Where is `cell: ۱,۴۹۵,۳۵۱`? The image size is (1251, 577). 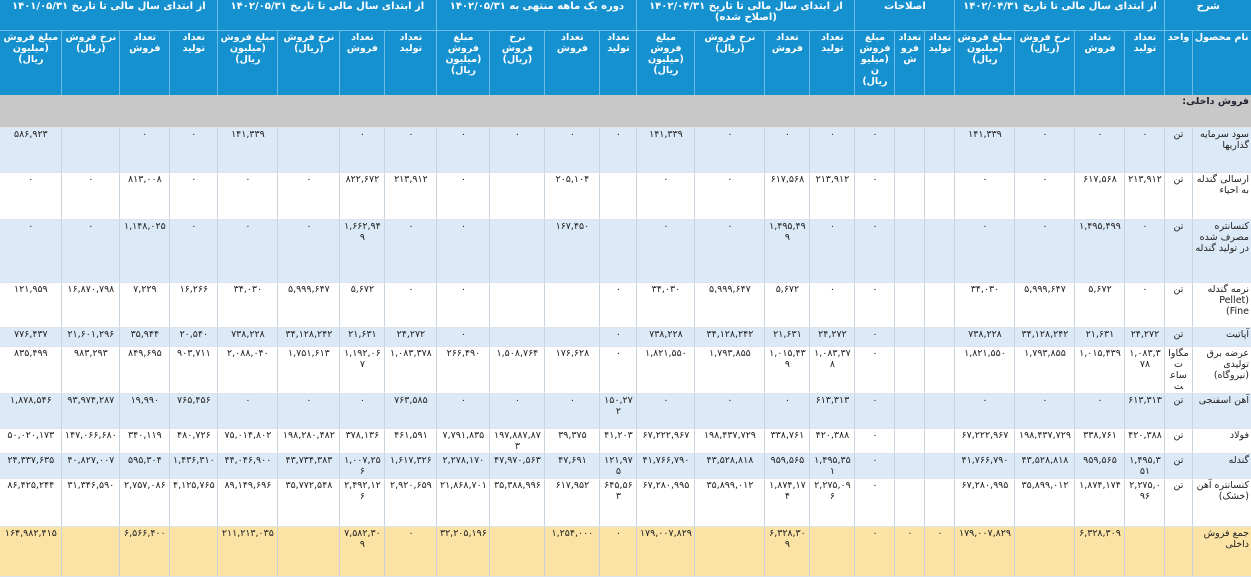
cell: ۱,۴۹۵,۳۵۱ is located at coordinates (1144, 466).